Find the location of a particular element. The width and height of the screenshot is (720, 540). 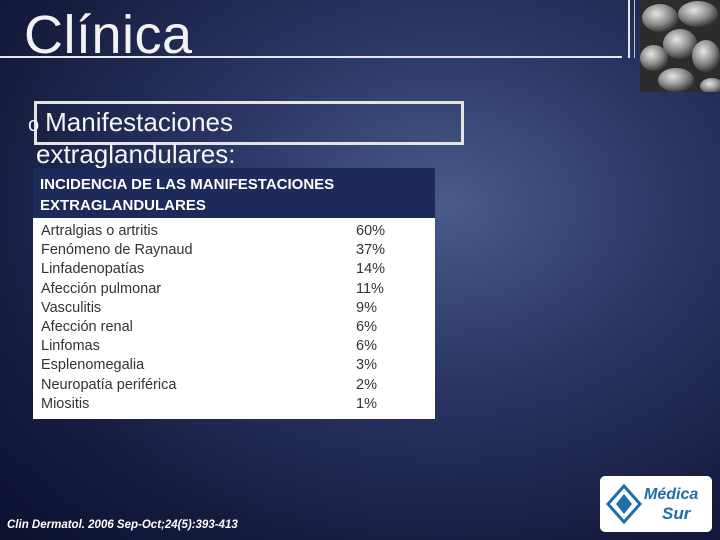

row-name: Linfomas is located at coordinates (70, 346).